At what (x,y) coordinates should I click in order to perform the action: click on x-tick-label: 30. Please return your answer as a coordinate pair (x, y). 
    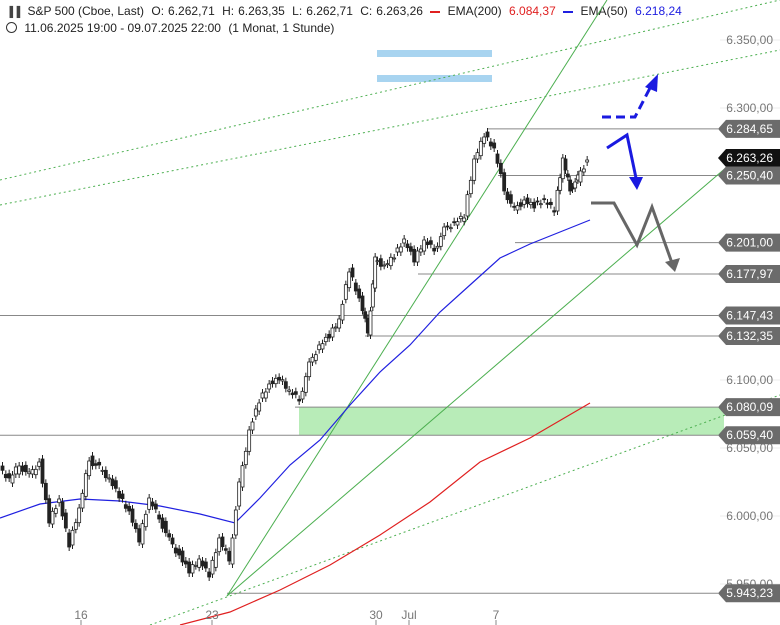
    Looking at the image, I should click on (376, 615).